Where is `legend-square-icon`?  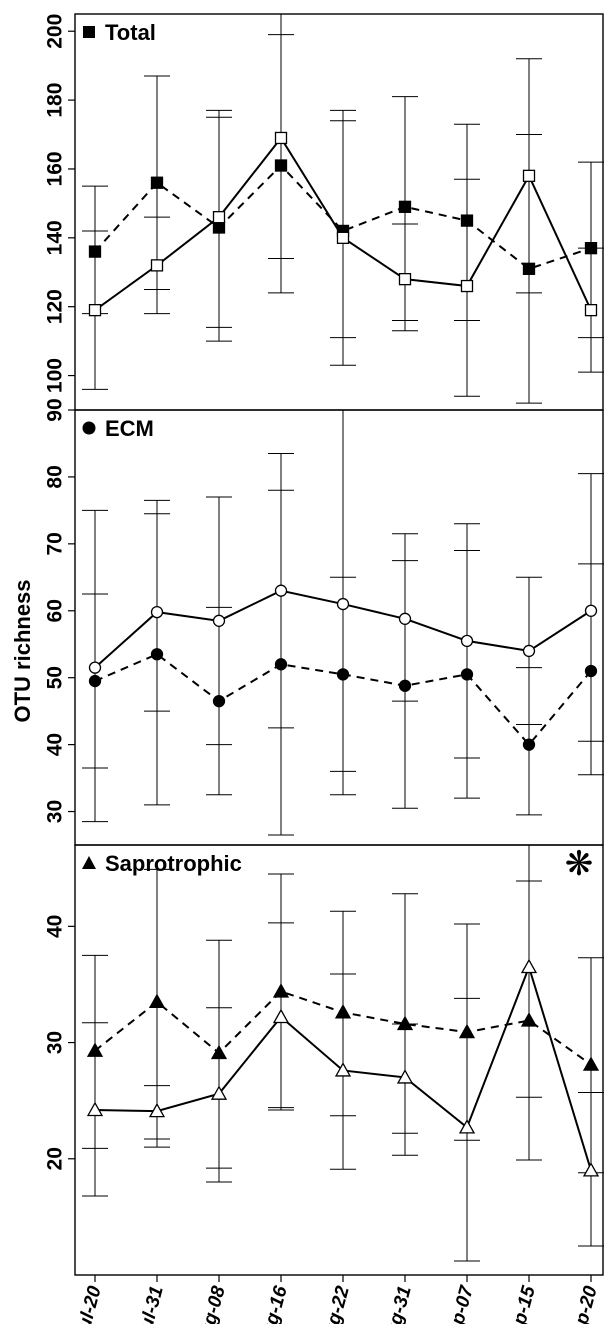
legend-square-icon is located at coordinates (89, 32).